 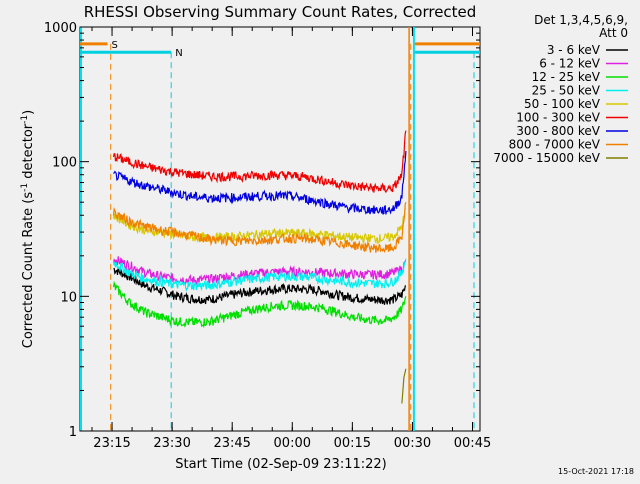 I want to click on legend-label-2: 12 - 25 keV, so click(x=566, y=77).